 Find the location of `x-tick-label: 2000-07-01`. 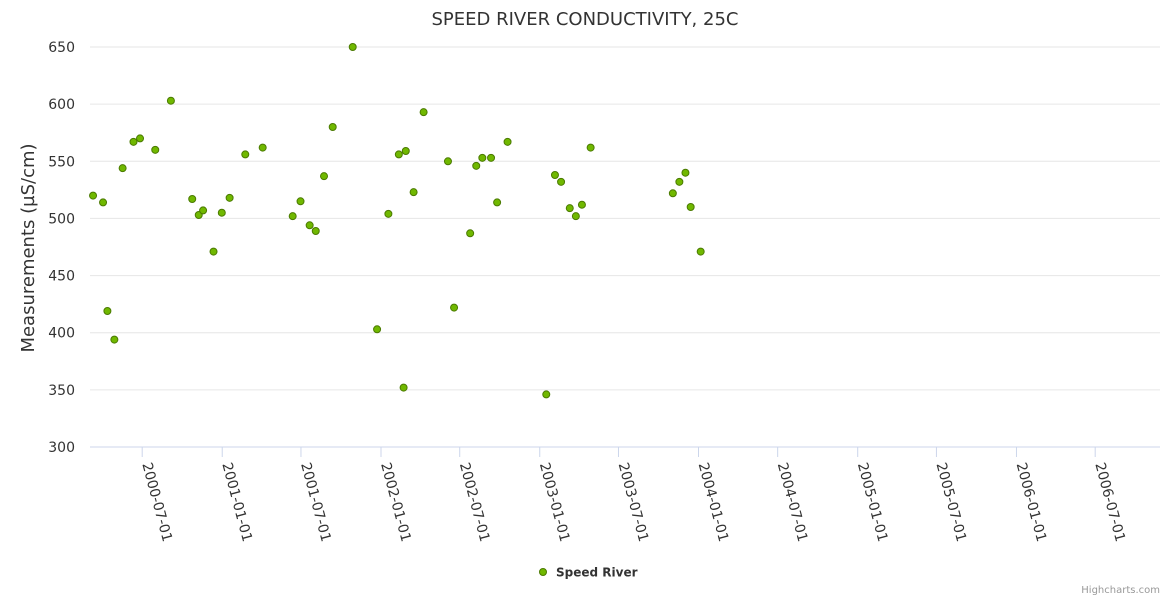

x-tick-label: 2000-07-01 is located at coordinates (156, 502).